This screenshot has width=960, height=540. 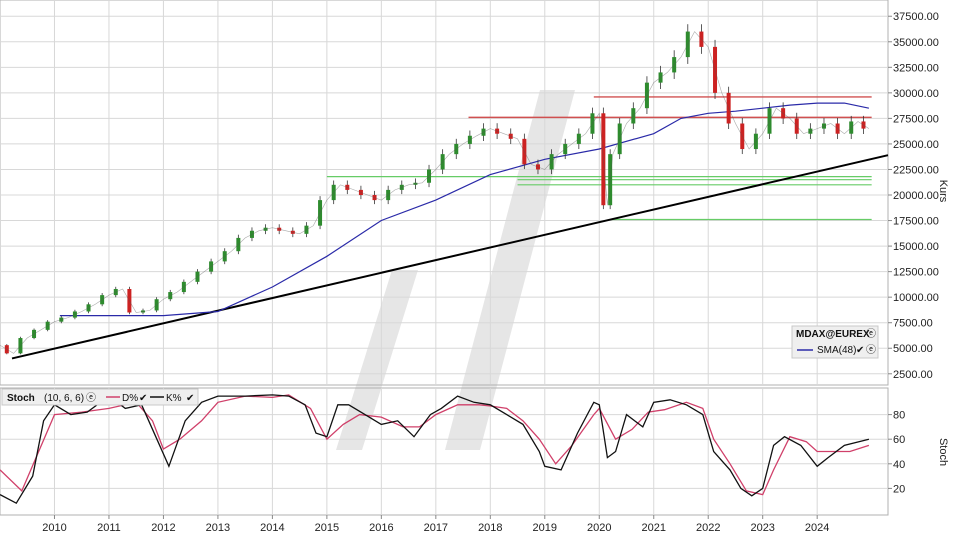 I want to click on stoch-y-tick-label: 20, so click(x=899, y=489).